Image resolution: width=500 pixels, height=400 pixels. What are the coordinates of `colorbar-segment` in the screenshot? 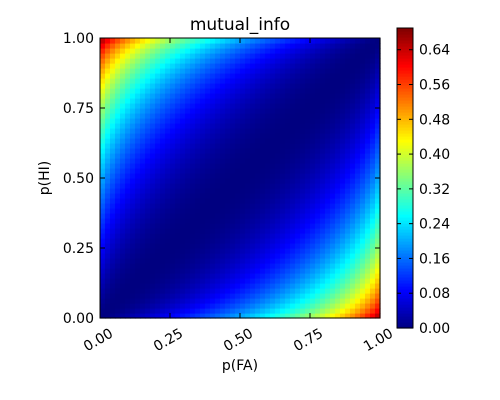 It's located at (405, 267).